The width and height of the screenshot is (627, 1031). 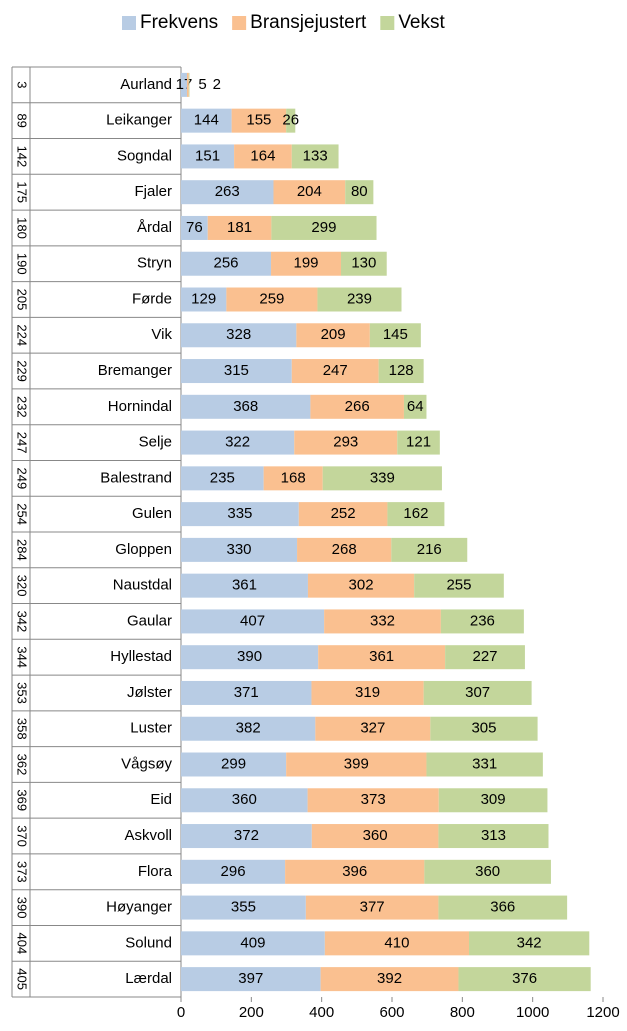 What do you see at coordinates (22, 765) in the screenshot?
I see `rank-label: 362` at bounding box center [22, 765].